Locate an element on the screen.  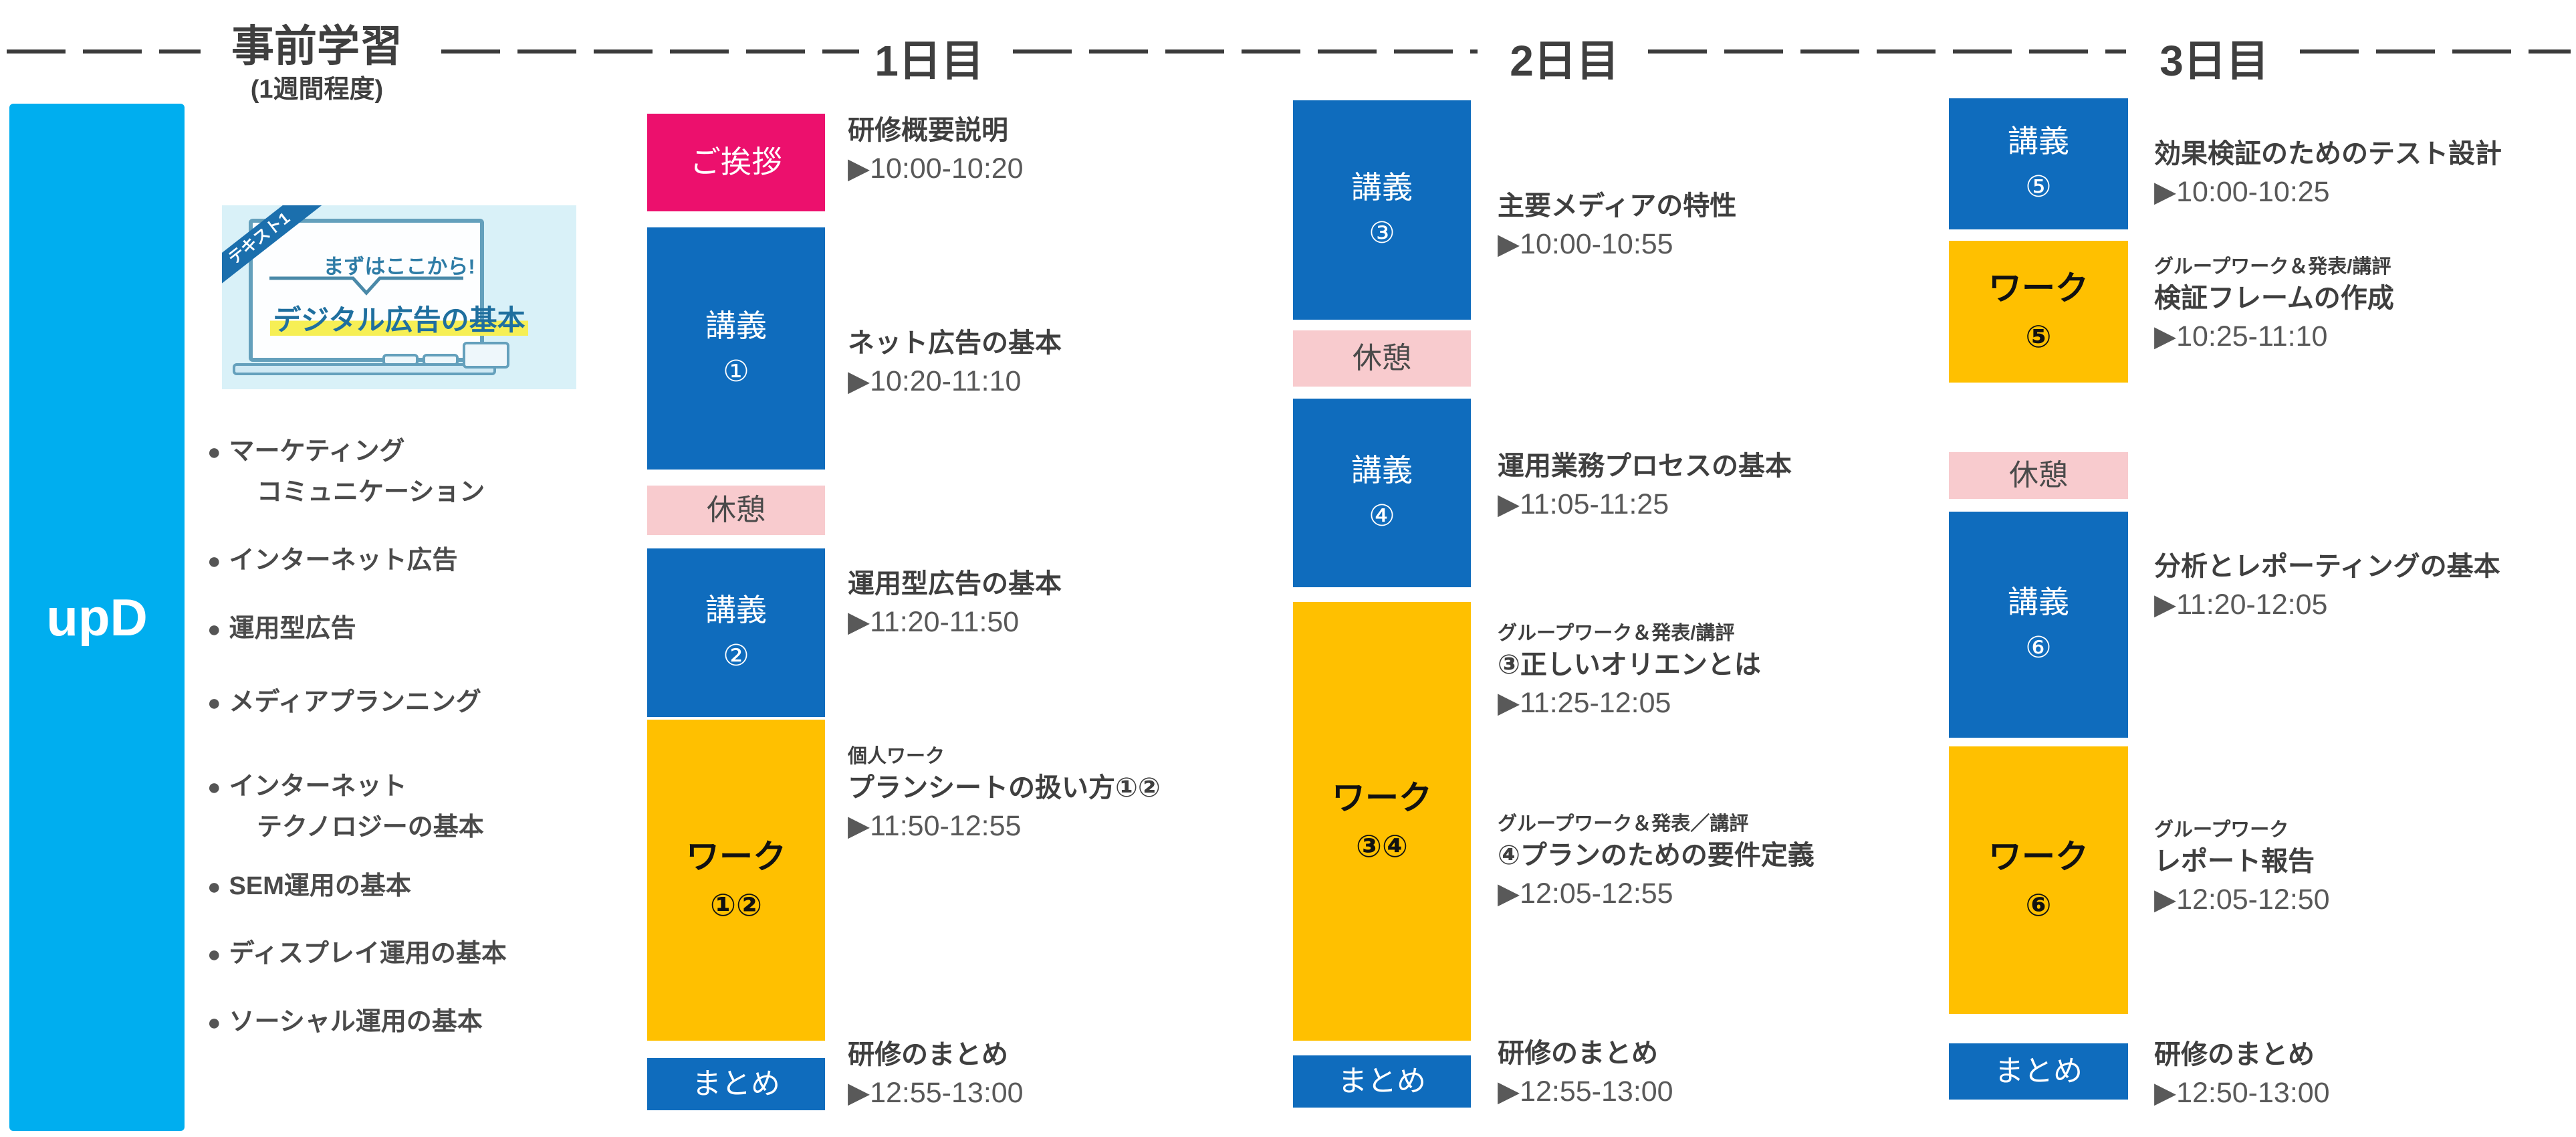
pre-learning-title: 事前学習 is located at coordinates (316, 46).